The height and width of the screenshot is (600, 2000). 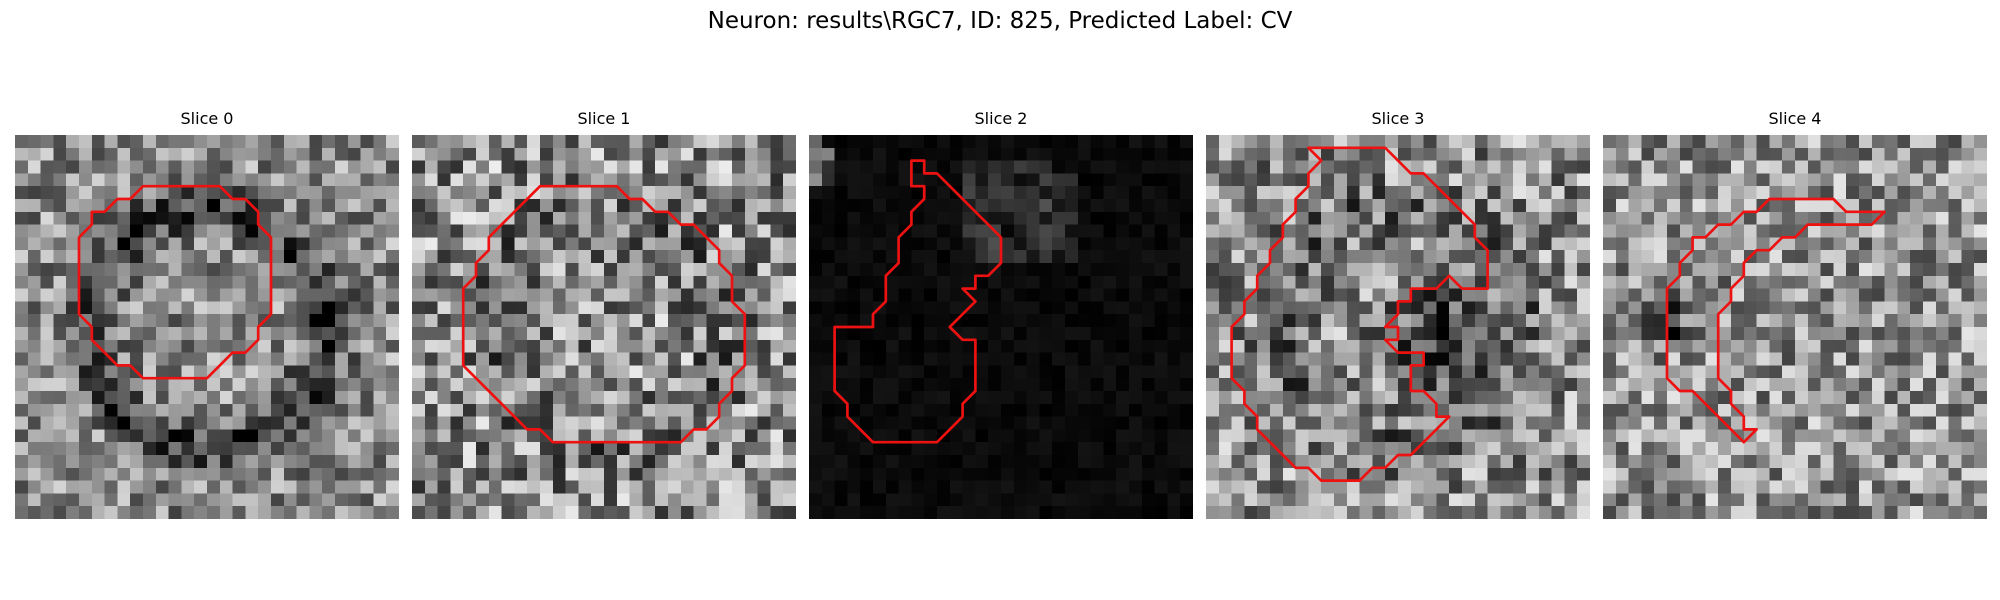 I want to click on slice-title-3: Slice 3, so click(x=1398, y=118).